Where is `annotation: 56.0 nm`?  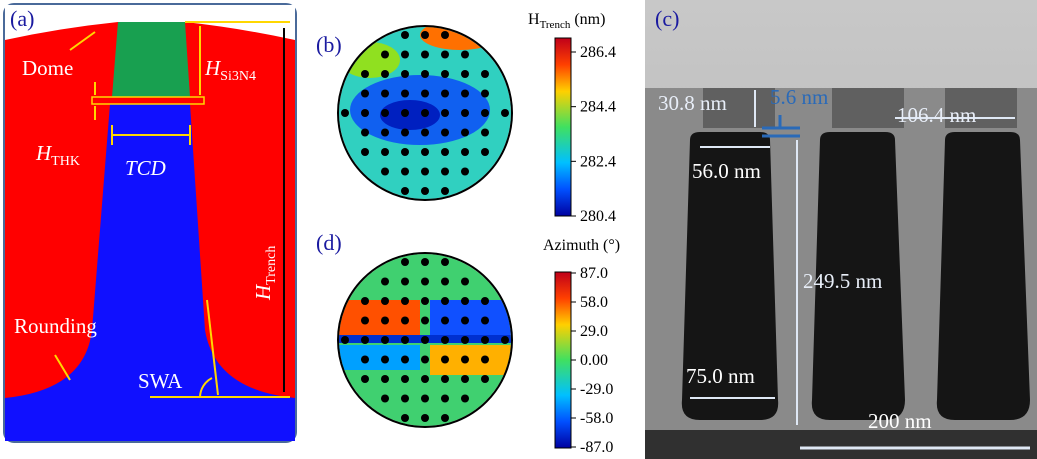 annotation: 56.0 nm is located at coordinates (726, 171).